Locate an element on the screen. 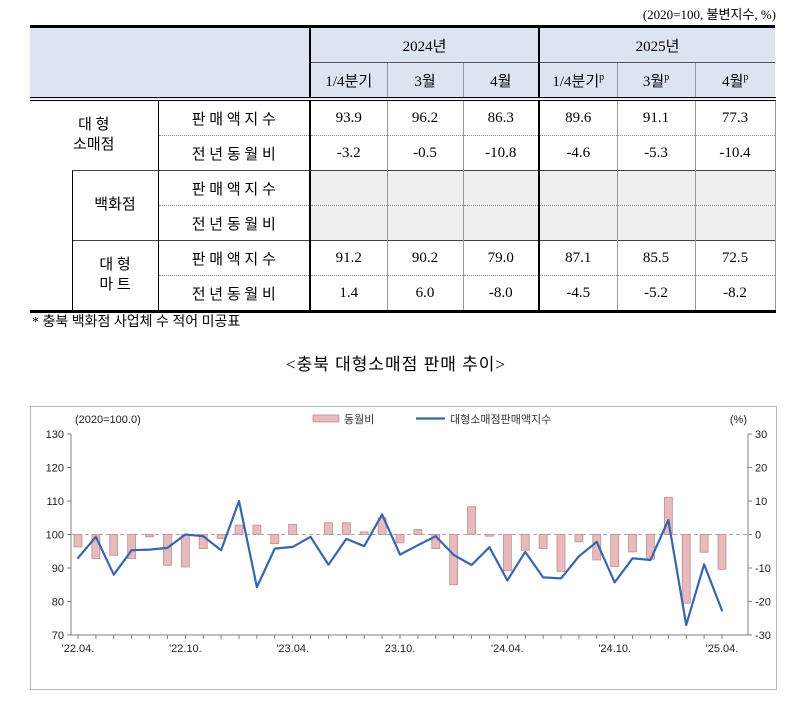 The height and width of the screenshot is (704, 792). x-axis-label: 23.10. is located at coordinates (400, 649).